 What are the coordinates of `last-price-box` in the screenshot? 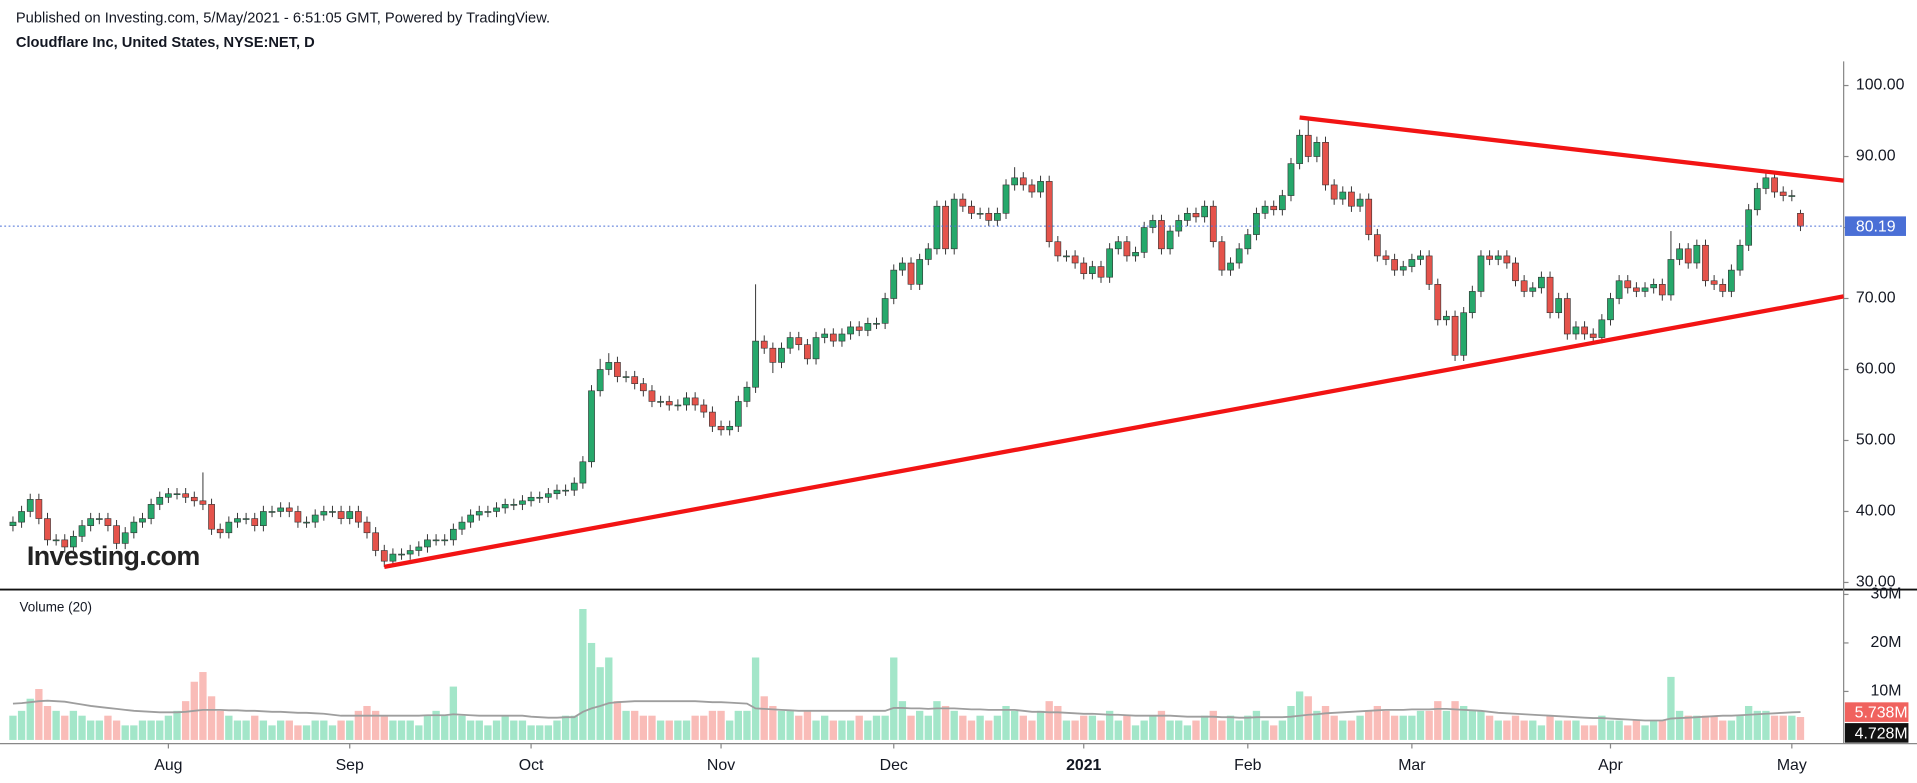 It's located at (1875, 226).